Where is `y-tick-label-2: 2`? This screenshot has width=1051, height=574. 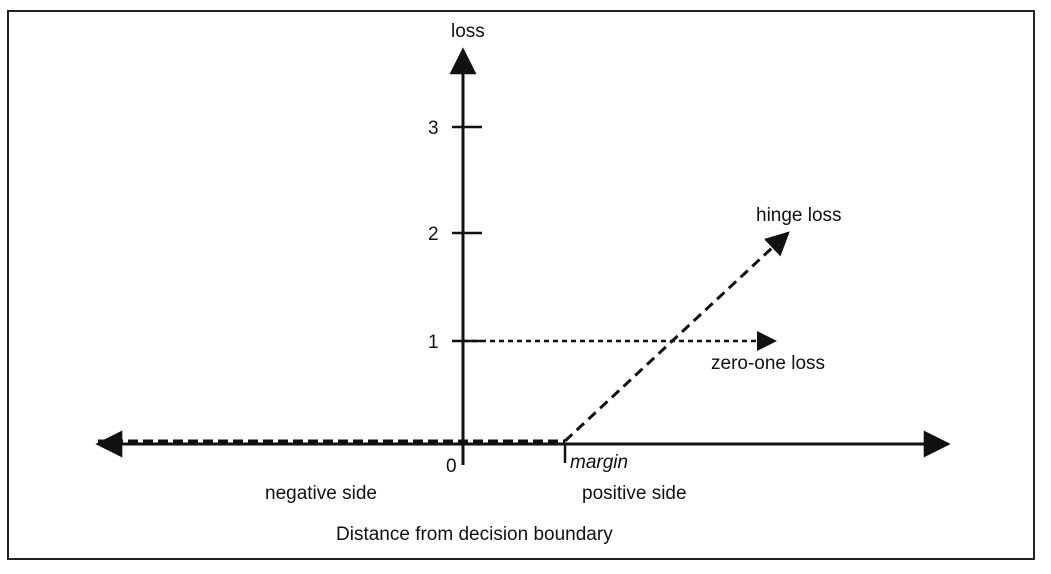
y-tick-label-2: 2 is located at coordinates (433, 234).